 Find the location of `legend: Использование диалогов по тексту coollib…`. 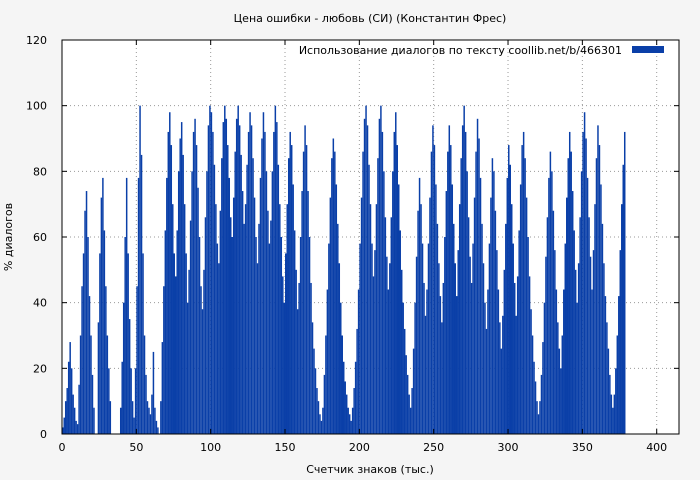

legend: Использование диалогов по тексту coollib… is located at coordinates (481, 50).